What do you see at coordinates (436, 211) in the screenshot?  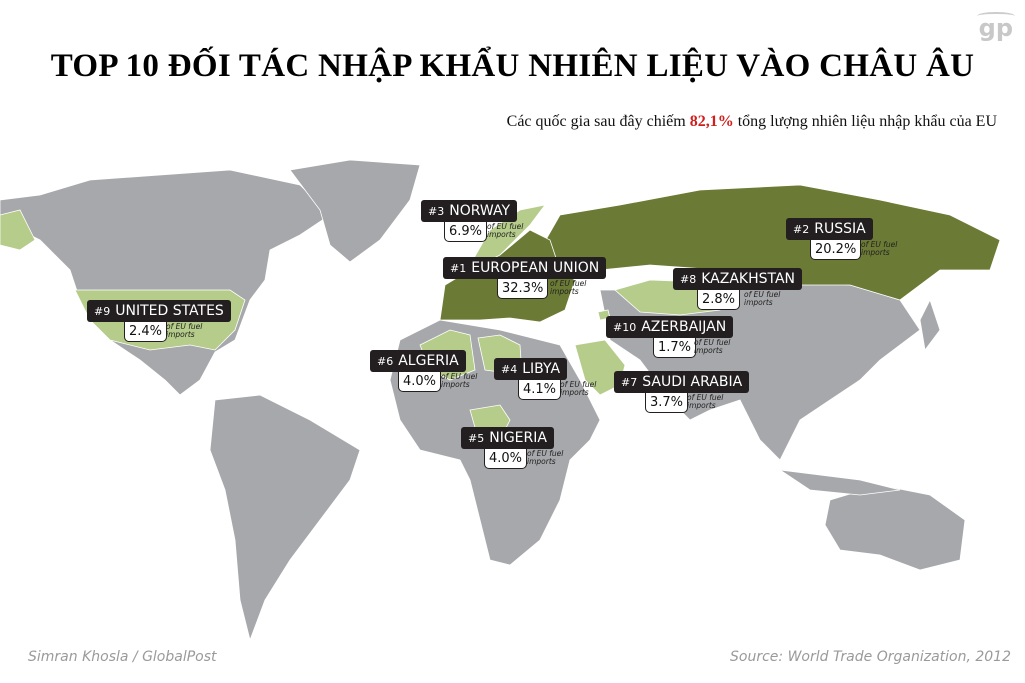 I see `rank: #3` at bounding box center [436, 211].